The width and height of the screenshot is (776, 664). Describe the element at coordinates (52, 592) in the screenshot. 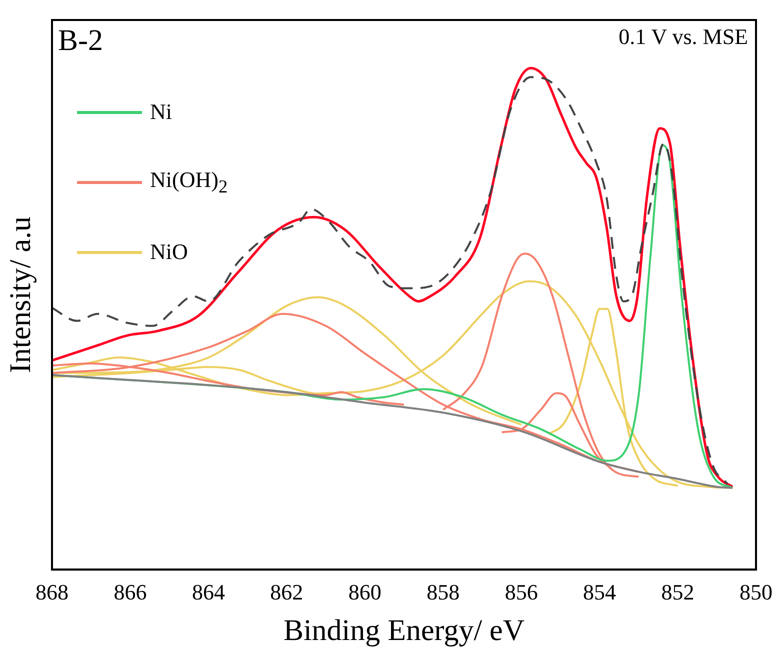

I see `x-tick-label: 868` at that location.